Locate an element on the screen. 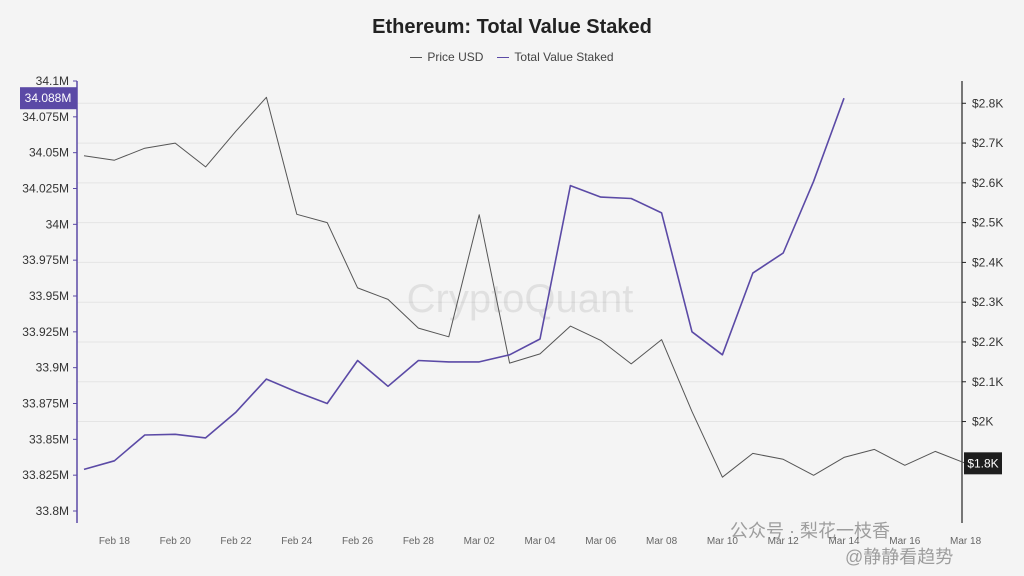 The image size is (1024, 576). x-tick-label: Feb 22 is located at coordinates (236, 541).